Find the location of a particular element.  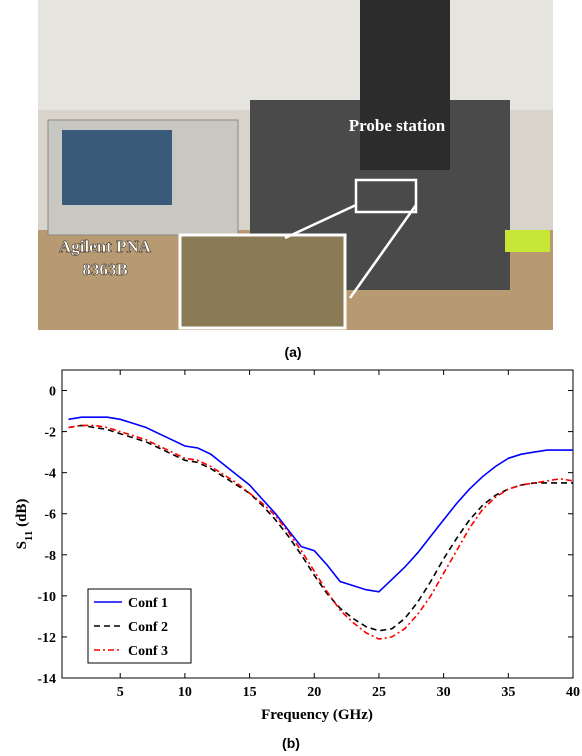

inset is located at coordinates (262, 281).